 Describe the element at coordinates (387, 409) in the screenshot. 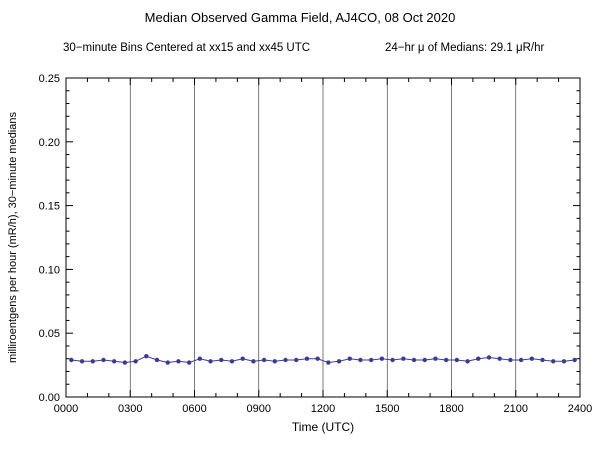

I see `x-tick-label: 1500` at that location.